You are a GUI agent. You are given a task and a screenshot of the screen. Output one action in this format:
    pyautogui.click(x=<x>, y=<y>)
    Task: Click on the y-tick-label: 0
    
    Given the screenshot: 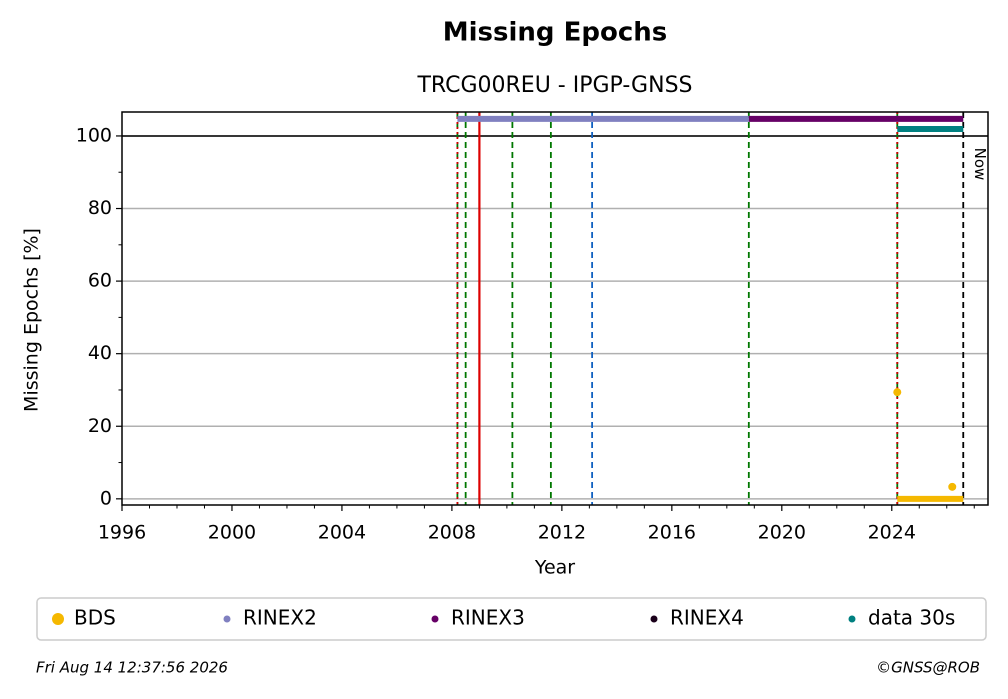 What is the action you would take?
    pyautogui.click(x=106, y=498)
    